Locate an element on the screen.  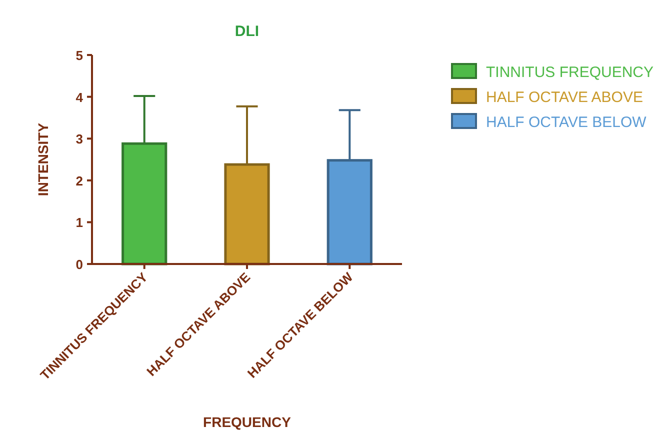
y-tick-label: 1 is located at coordinates (79, 222).